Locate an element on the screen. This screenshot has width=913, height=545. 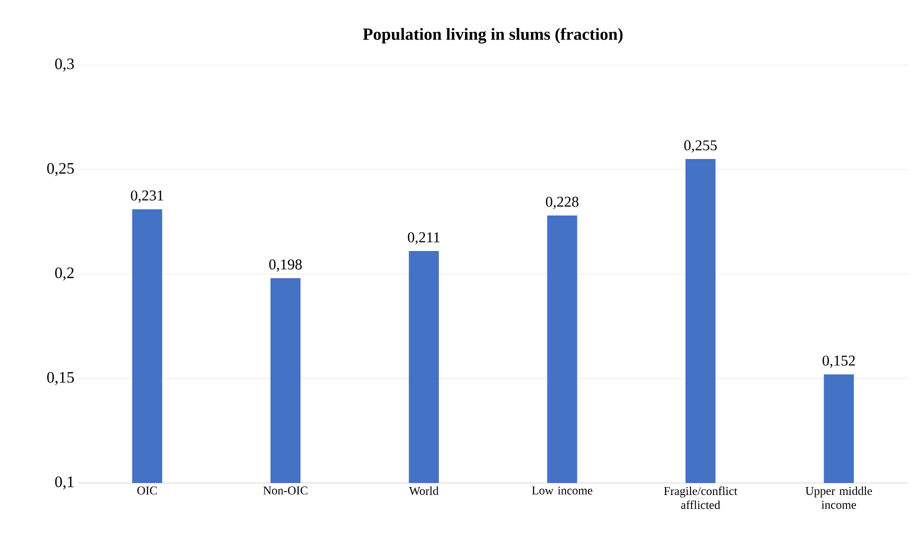
data-label: 0,198 is located at coordinates (285, 265).